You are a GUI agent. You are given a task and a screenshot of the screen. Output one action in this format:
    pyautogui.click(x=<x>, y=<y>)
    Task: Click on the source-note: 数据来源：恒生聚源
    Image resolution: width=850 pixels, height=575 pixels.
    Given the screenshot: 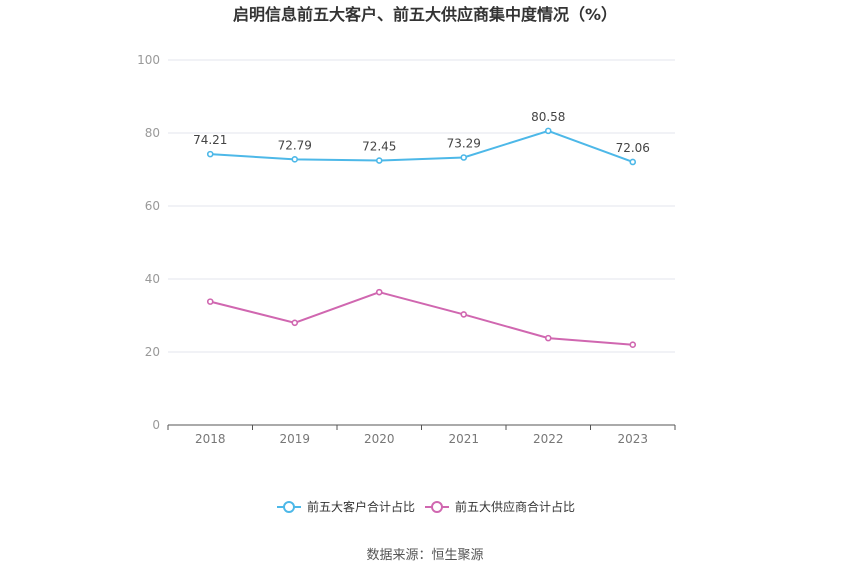 What is the action you would take?
    pyautogui.click(x=424, y=555)
    